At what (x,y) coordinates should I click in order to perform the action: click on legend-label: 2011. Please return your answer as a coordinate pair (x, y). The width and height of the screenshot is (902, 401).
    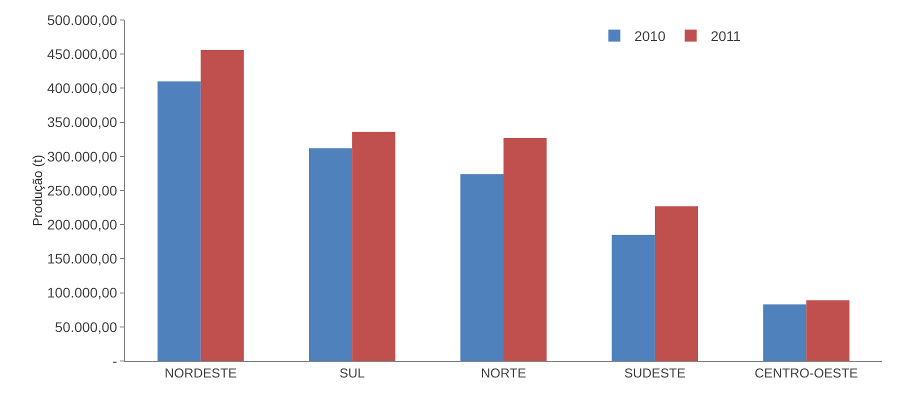
    Looking at the image, I should click on (726, 36).